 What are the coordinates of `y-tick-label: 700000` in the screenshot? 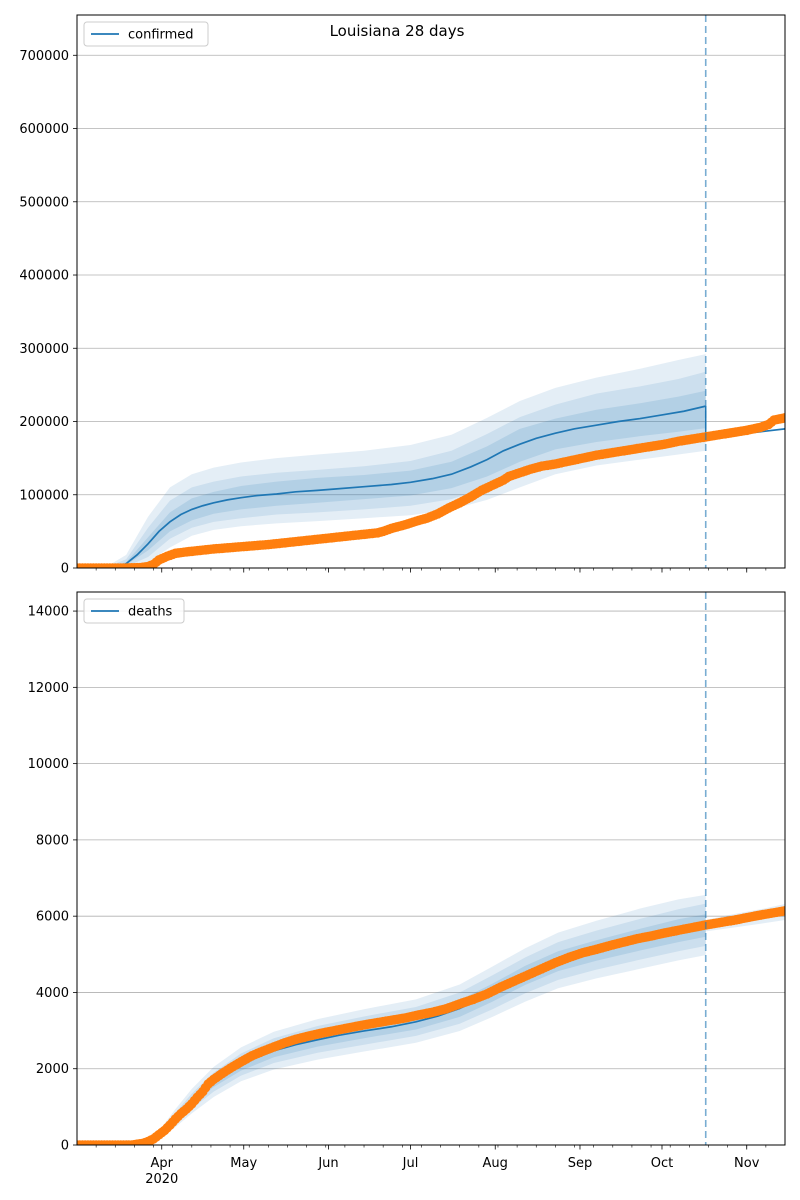 It's located at (44, 56).